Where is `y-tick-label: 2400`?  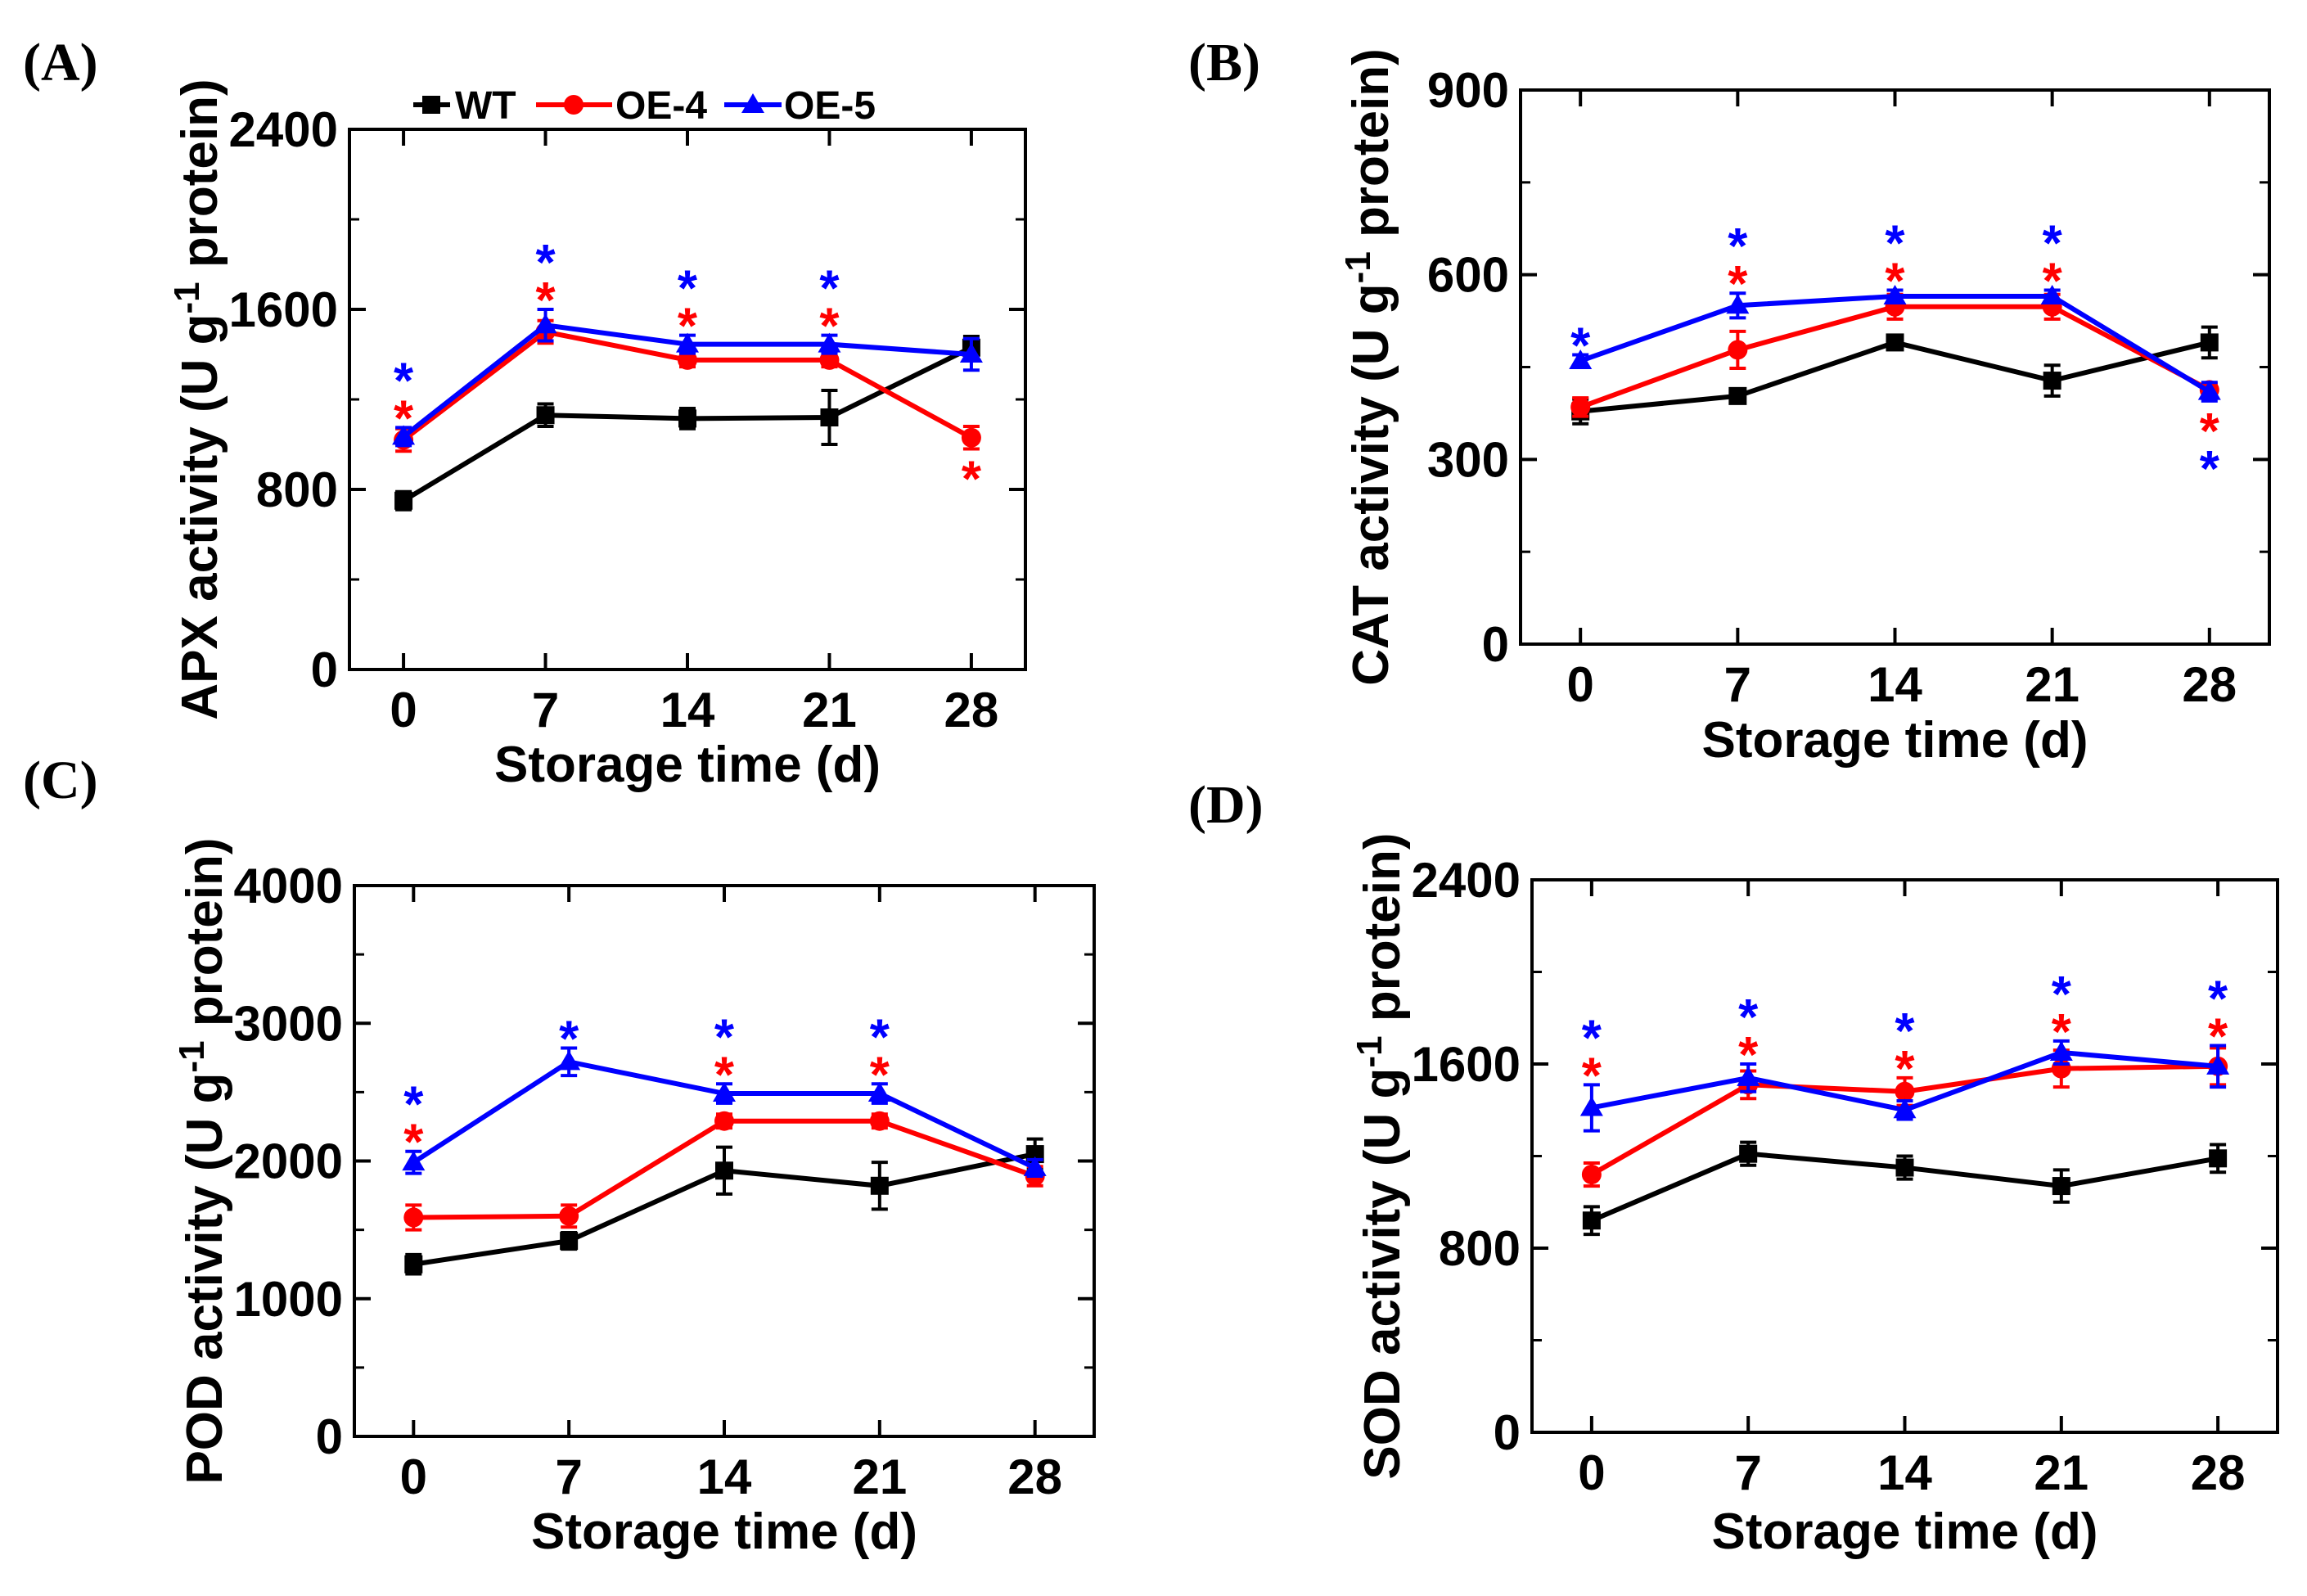
y-tick-label: 2400 is located at coordinates (284, 129).